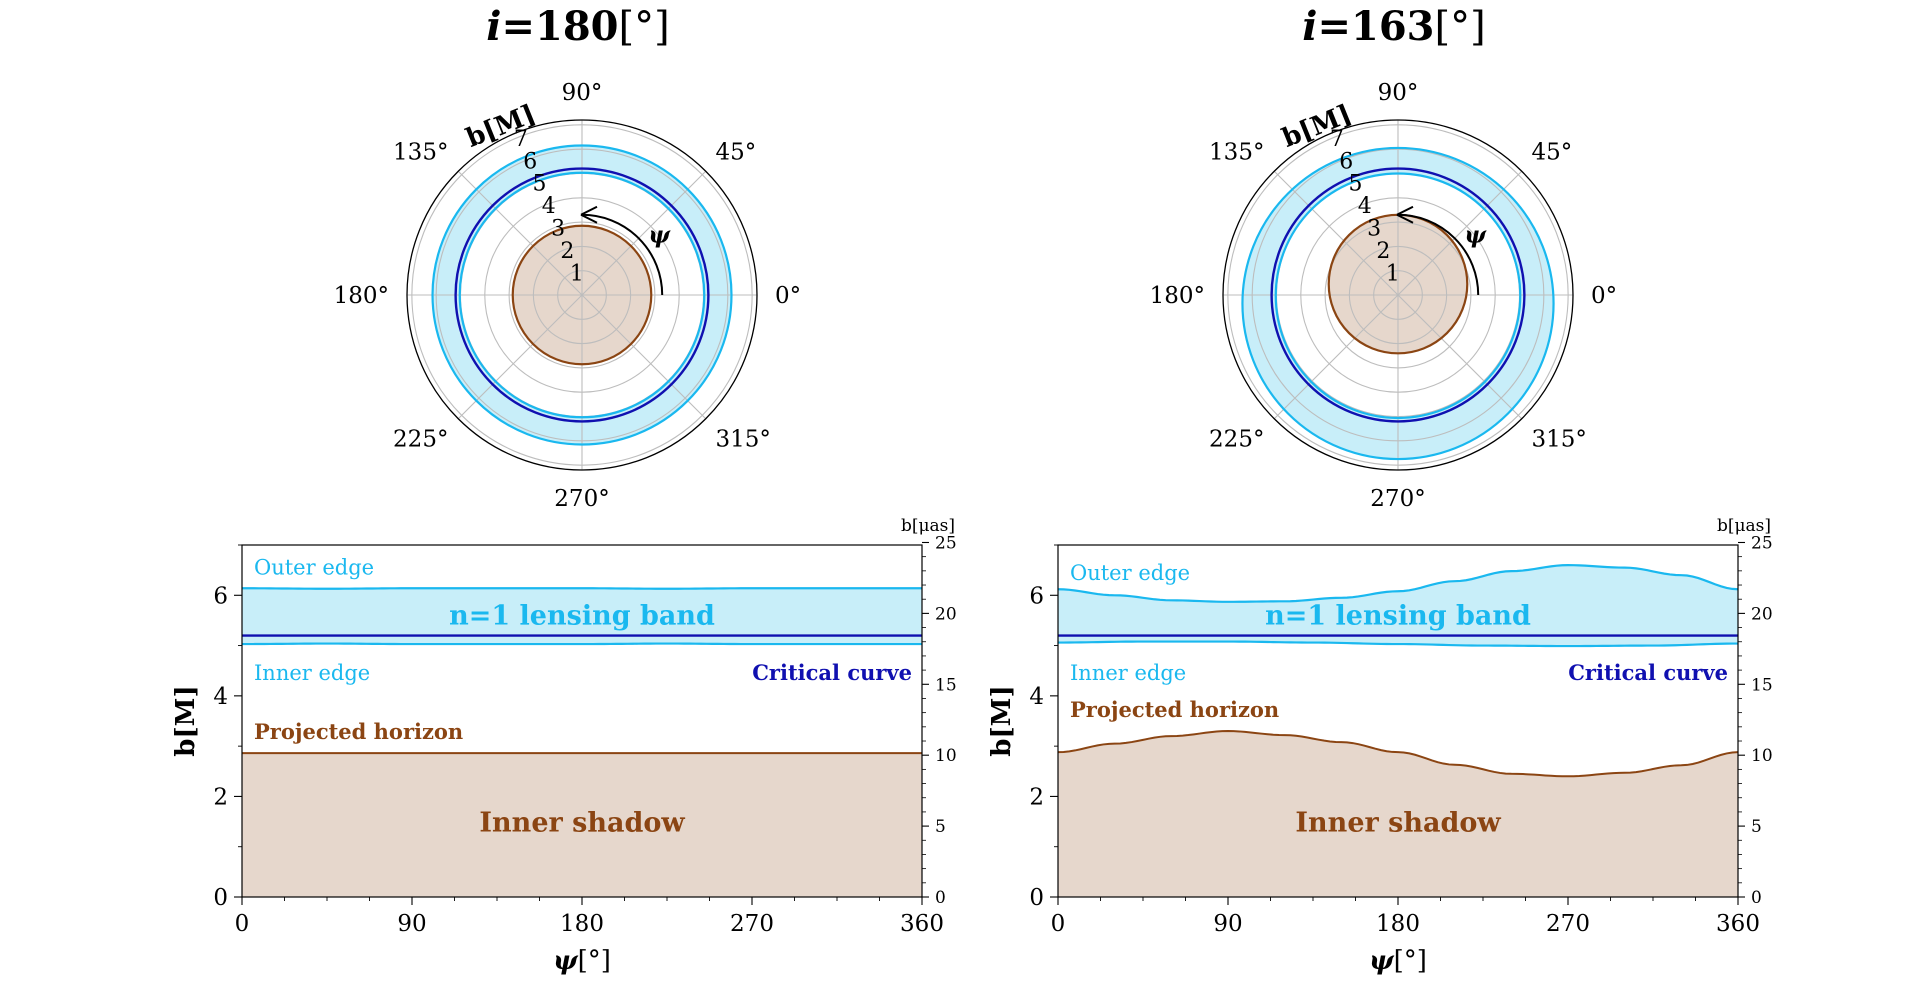 This screenshot has width=1920, height=1003. I want to click on x-tick-label: 360, so click(1738, 924).